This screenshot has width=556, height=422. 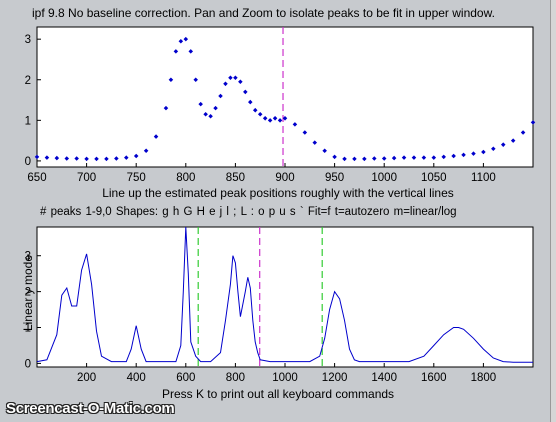 What do you see at coordinates (90, 408) in the screenshot?
I see `screencast-watermark: Screencast-O-Matic.com` at bounding box center [90, 408].